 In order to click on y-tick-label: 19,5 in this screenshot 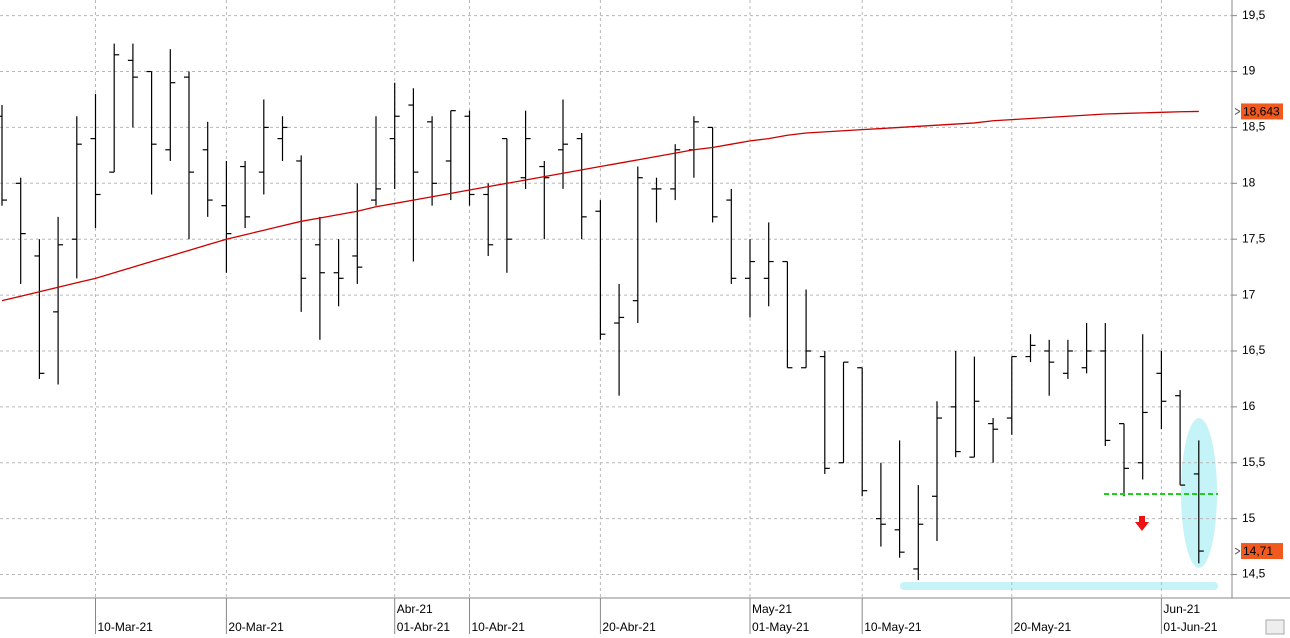, I will do `click(1254, 15)`.